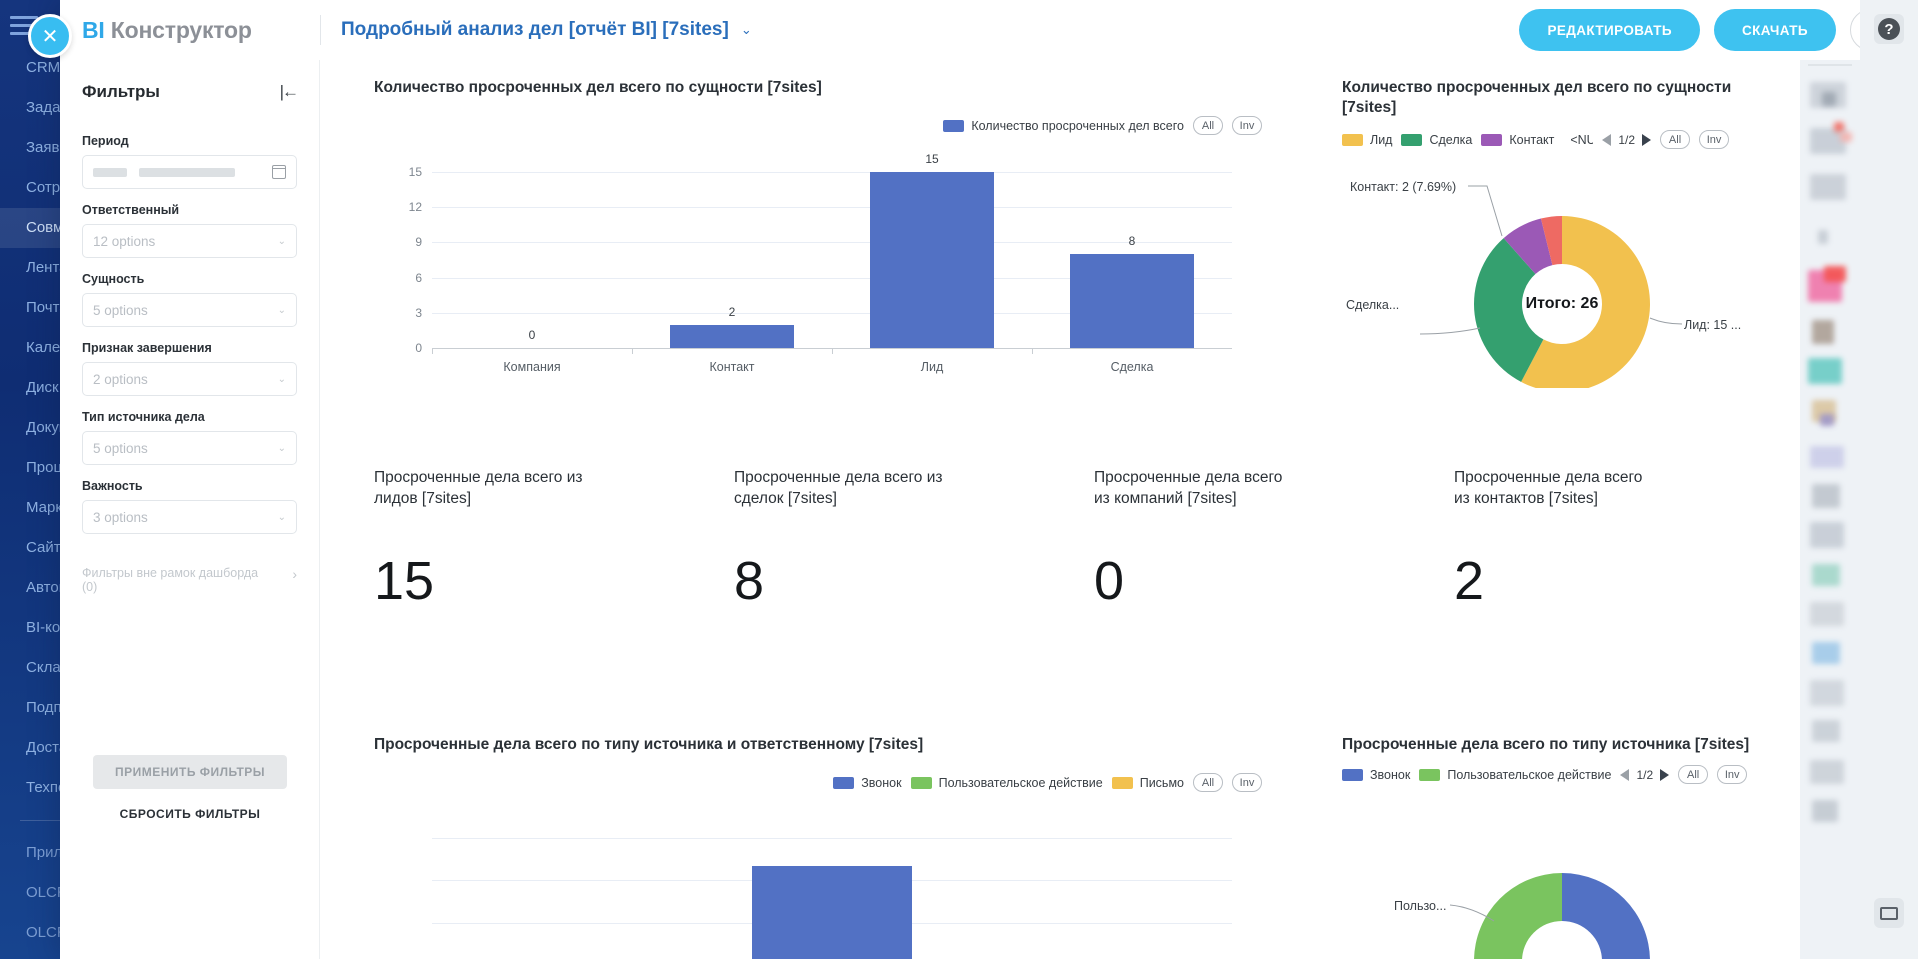  I want to click on legend-item: Количество просроченных дел всего, so click(1063, 126).